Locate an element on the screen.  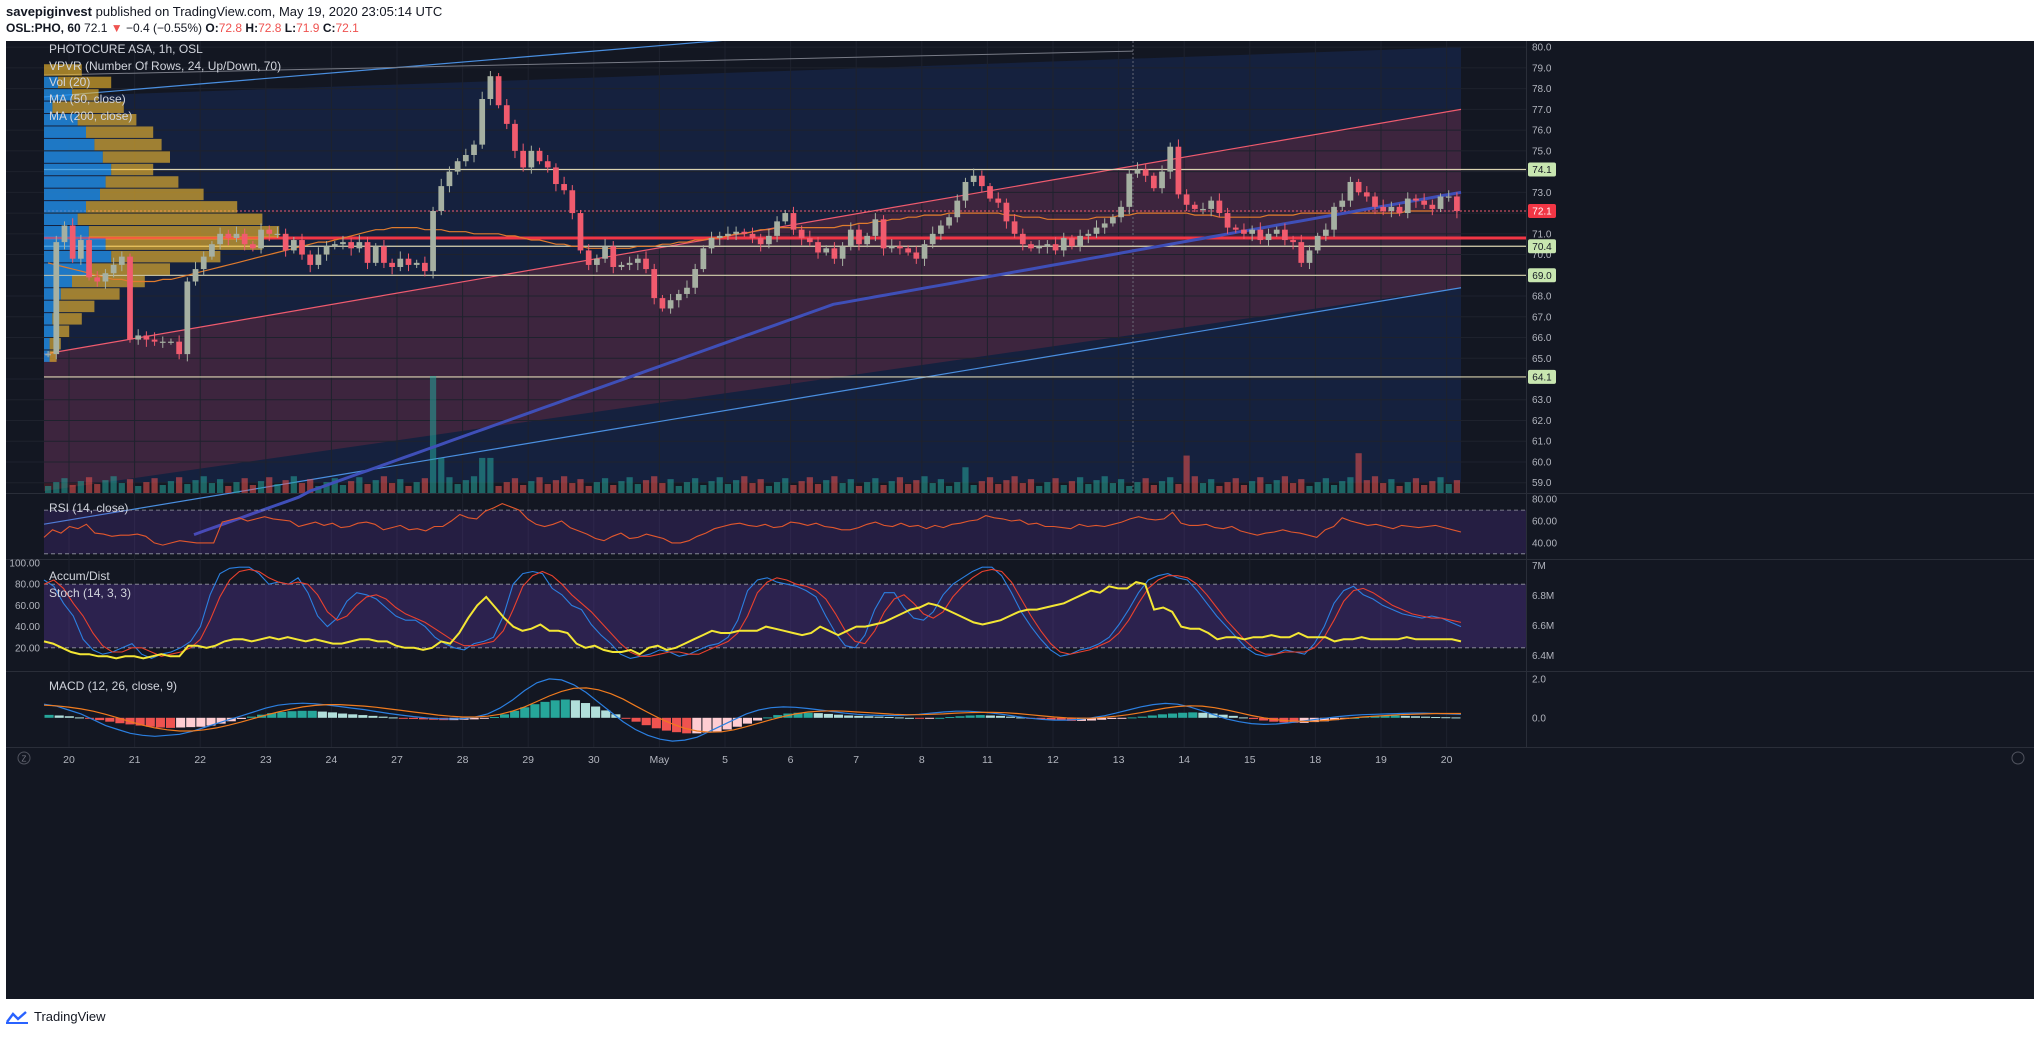
legend-rsi: RSI (14, close) is located at coordinates (89, 508).